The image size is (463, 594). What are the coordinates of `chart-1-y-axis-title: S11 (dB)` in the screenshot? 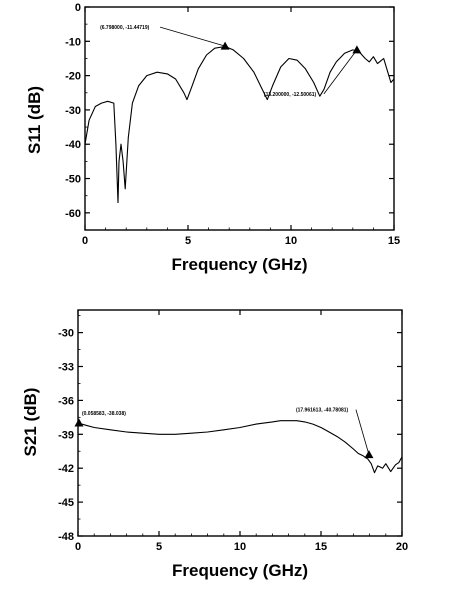 It's located at (34, 120).